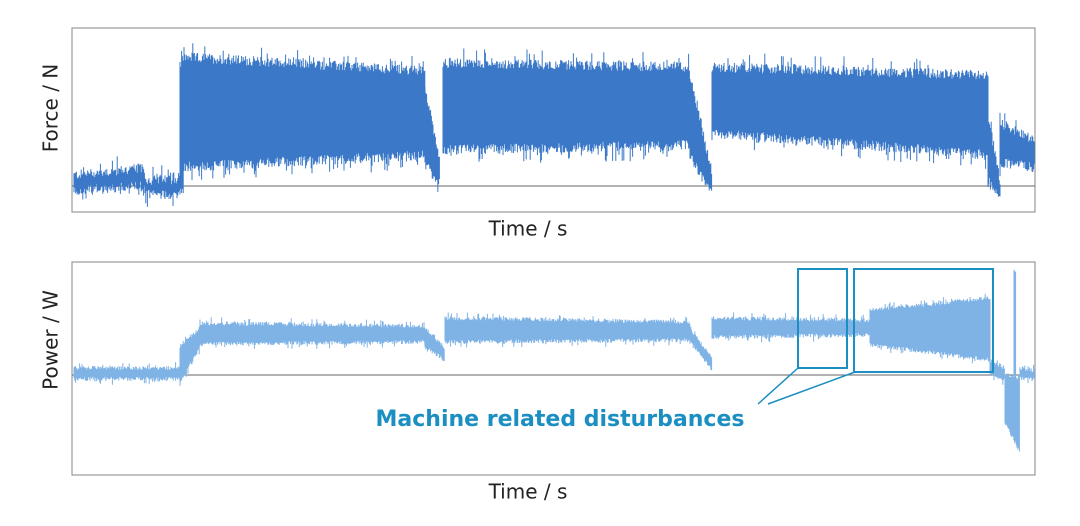  What do you see at coordinates (51, 108) in the screenshot?
I see `y-axis-title: Force / N` at bounding box center [51, 108].